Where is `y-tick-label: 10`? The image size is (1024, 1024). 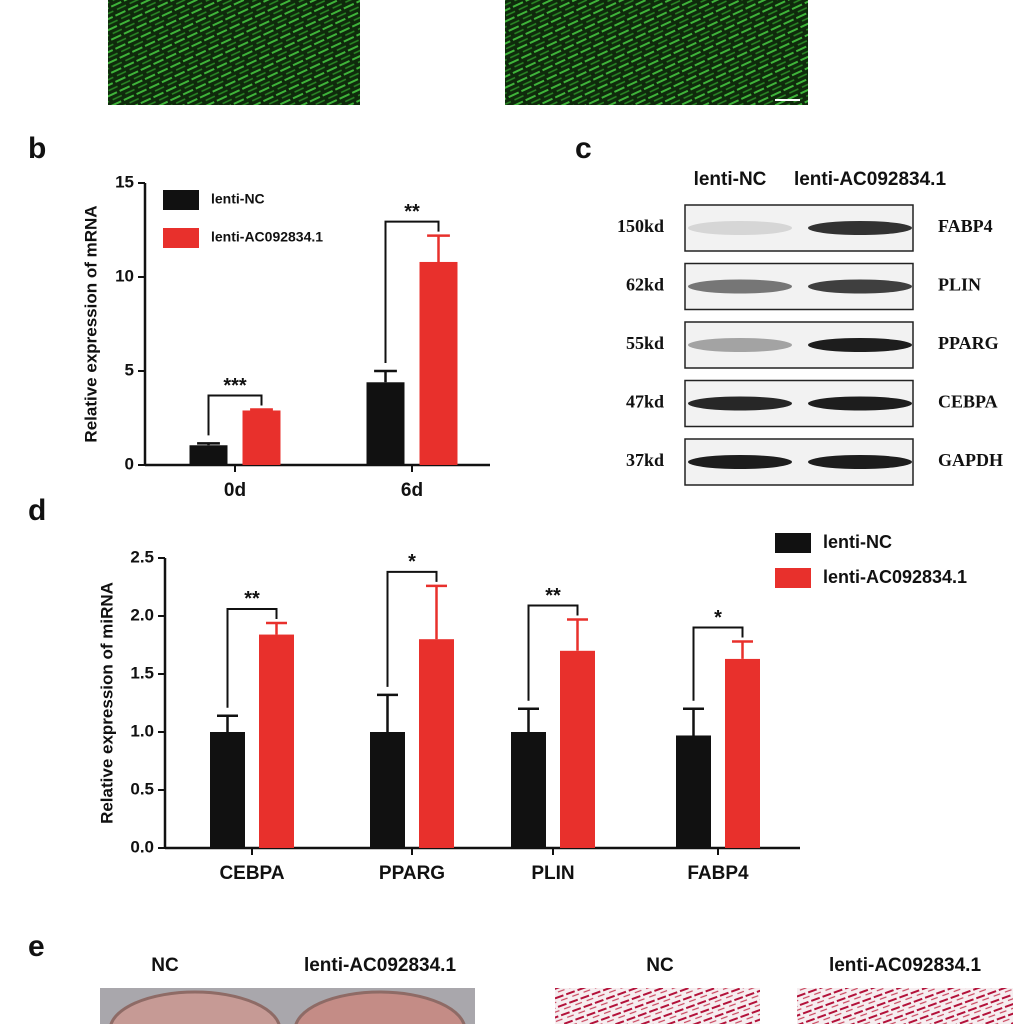 y-tick-label: 10 is located at coordinates (124, 275).